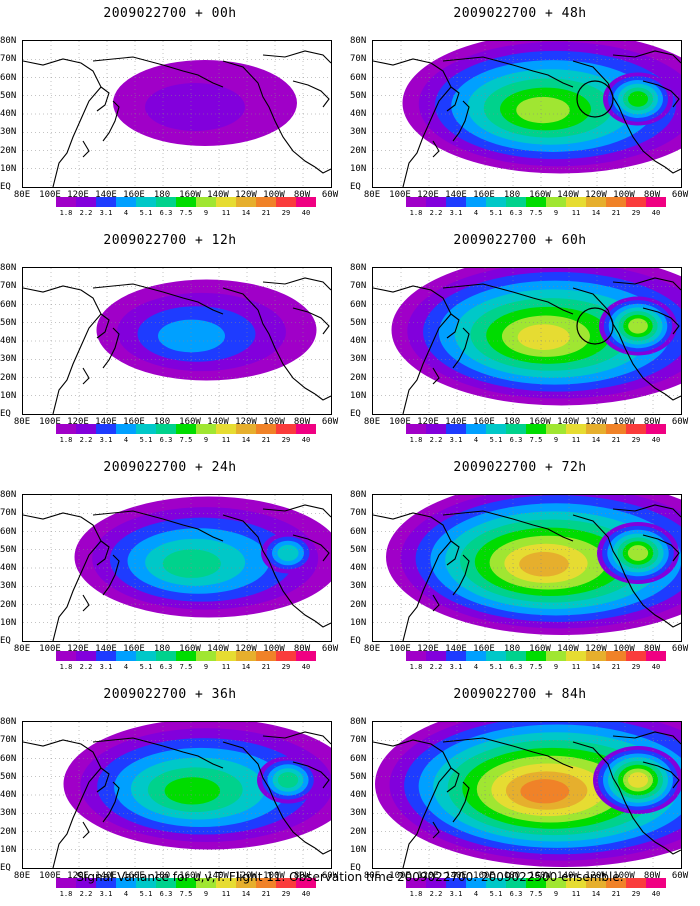 Image resolution: width=700 pixels, height=906 pixels. Describe the element at coordinates (358, 286) in the screenshot. I see `latitude-label: 70N` at that location.